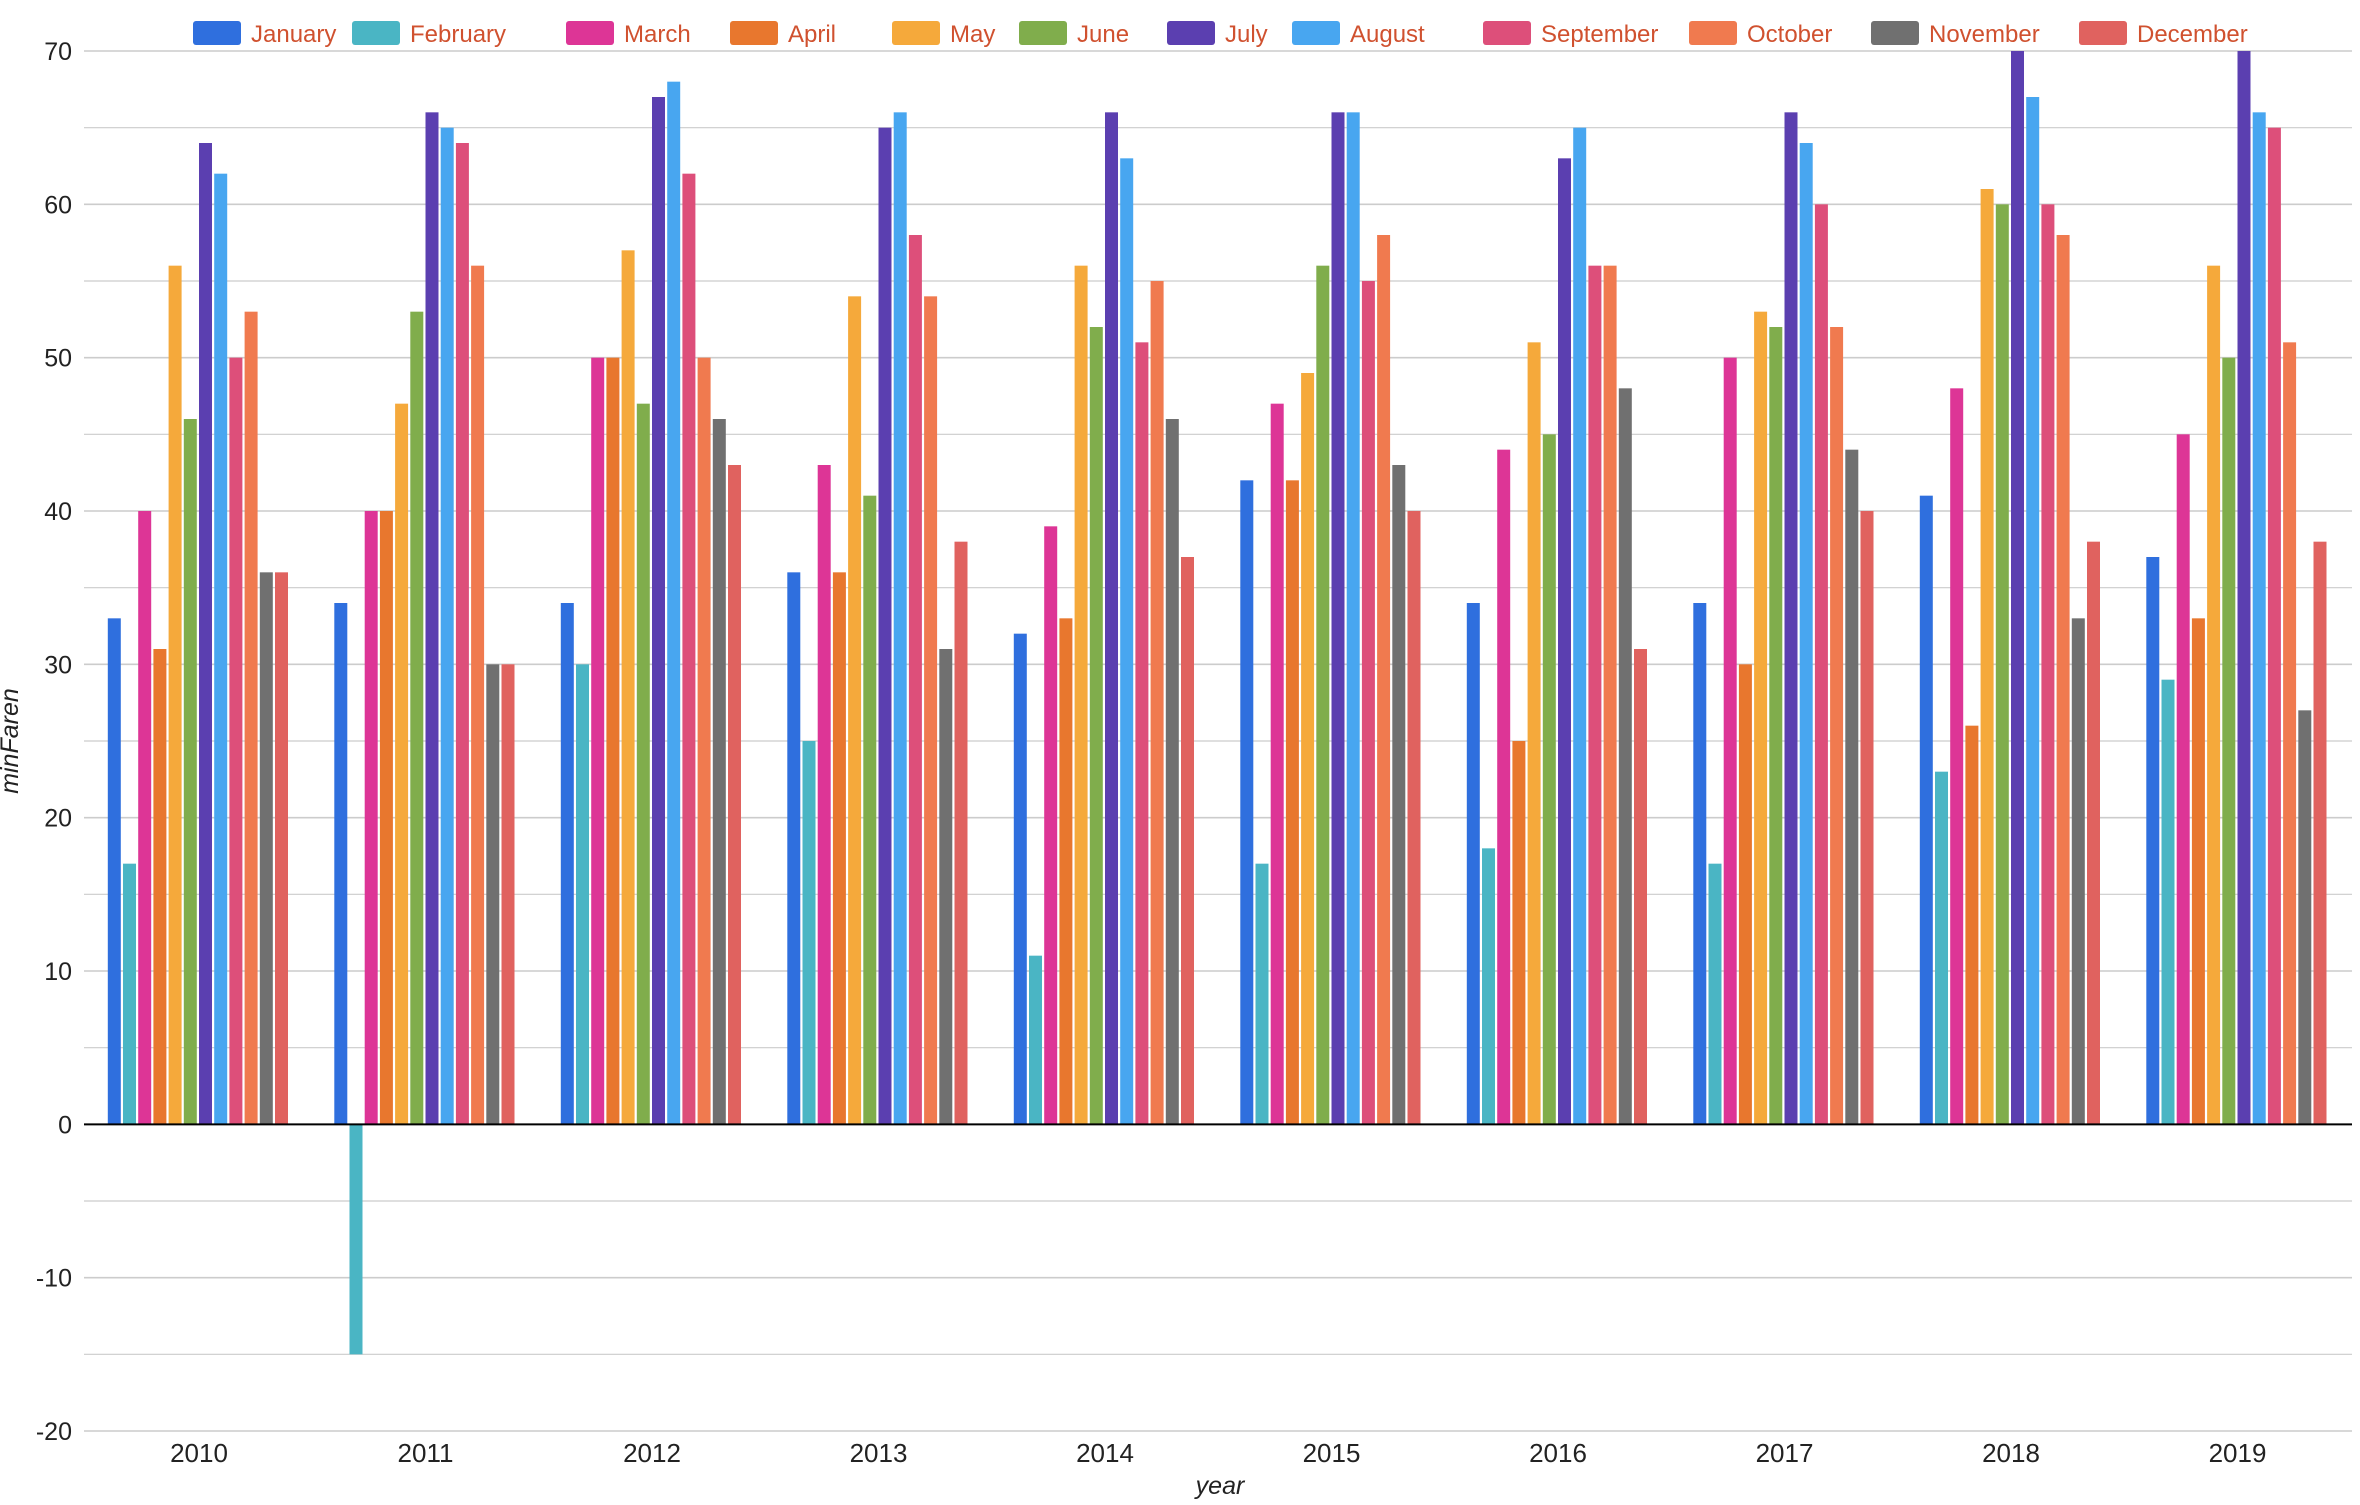 Image resolution: width=2360 pixels, height=1505 pixels. What do you see at coordinates (809, 933) in the screenshot?
I see `bar-february-2013` at bounding box center [809, 933].